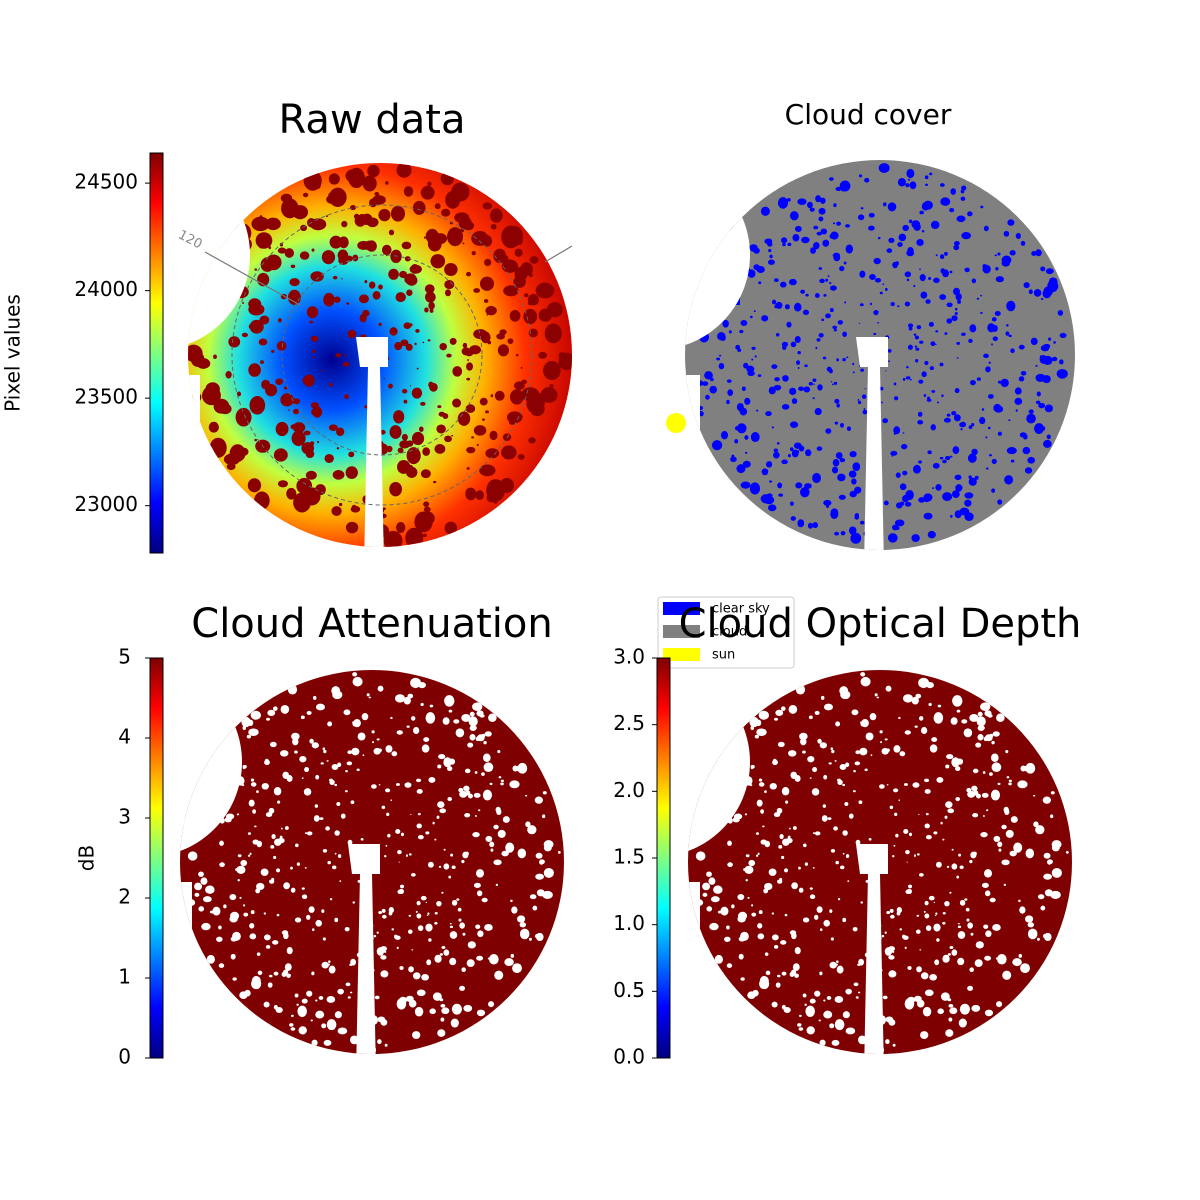  I want to click on colorbar, so click(663, 858).